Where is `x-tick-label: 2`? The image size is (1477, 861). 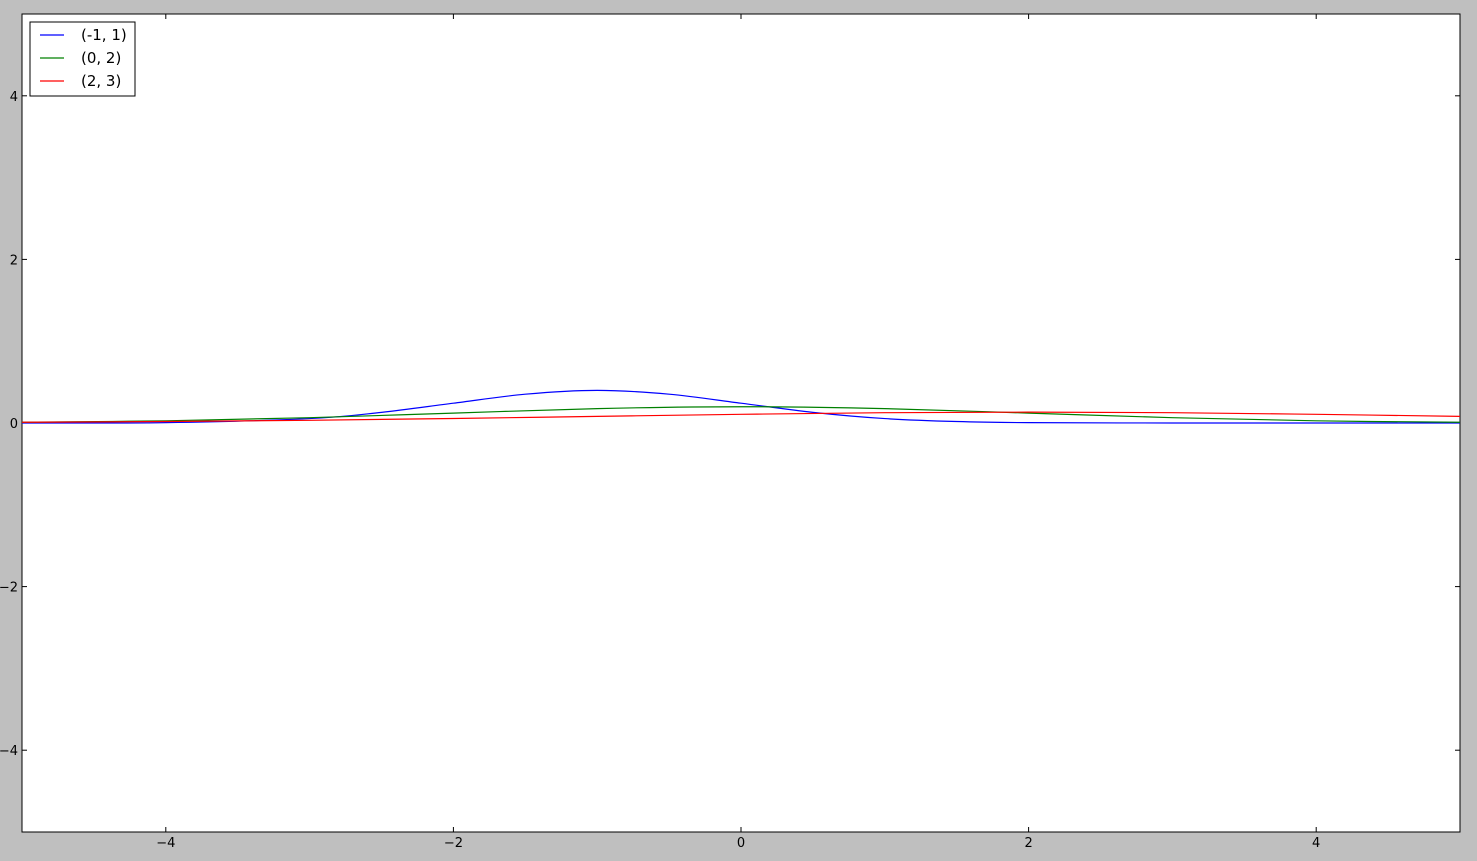
x-tick-label: 2 is located at coordinates (1028, 843).